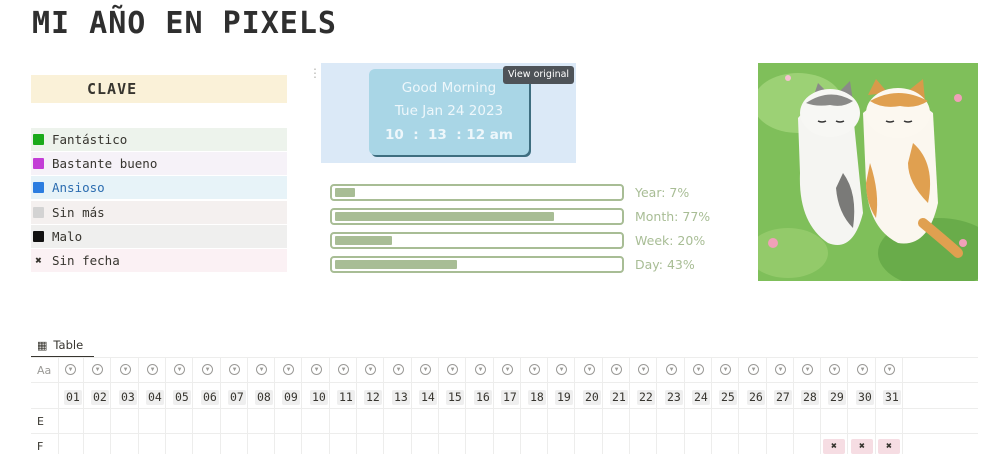 The image size is (1005, 454). Describe the element at coordinates (100, 397) in the screenshot. I see `day-header-cell: 02` at that location.